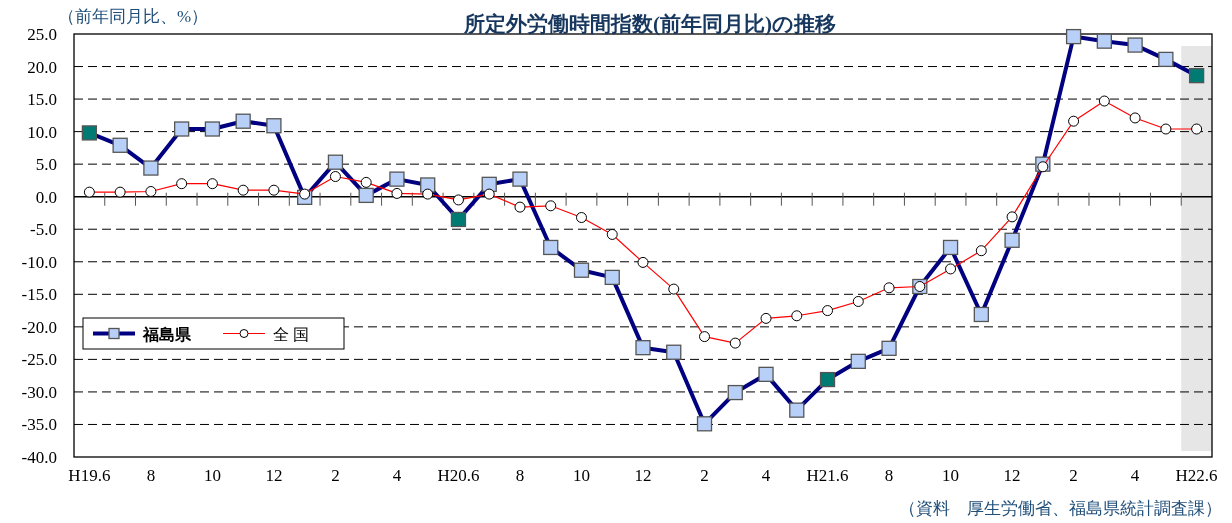 Image resolution: width=1232 pixels, height=523 pixels. What do you see at coordinates (291, 334) in the screenshot?
I see `legend-label: 全 国` at bounding box center [291, 334].